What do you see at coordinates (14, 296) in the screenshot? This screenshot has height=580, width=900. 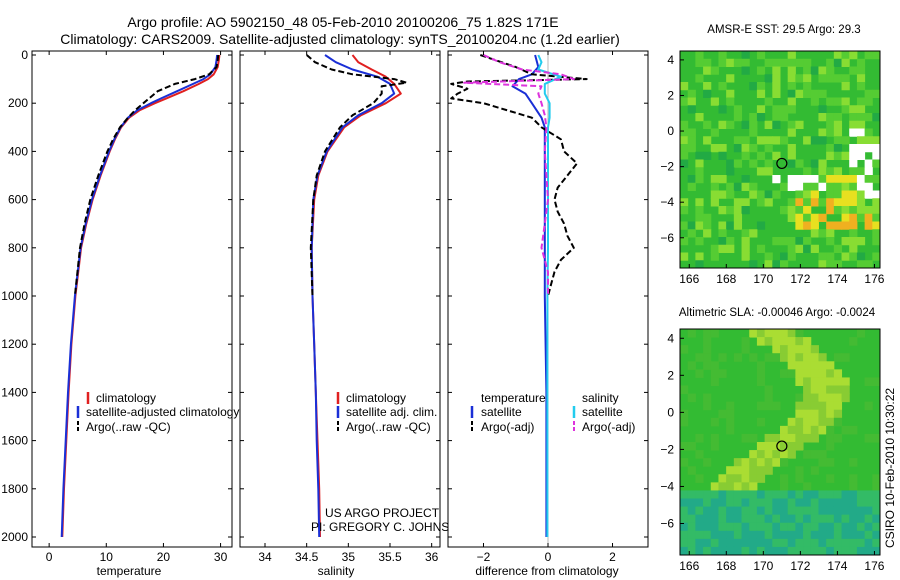 I see `y-tick-label: 1000` at bounding box center [14, 296].